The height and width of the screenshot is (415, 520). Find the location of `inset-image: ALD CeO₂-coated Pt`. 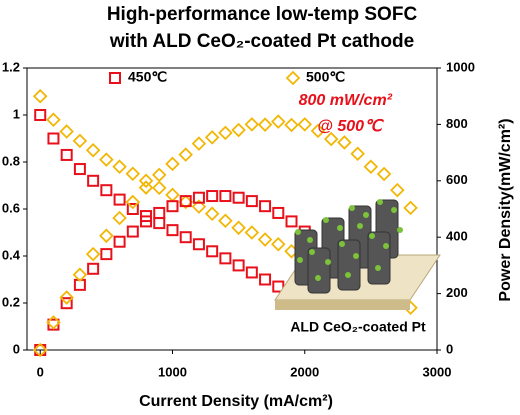

inset-image: ALD CeO₂-coated Pt is located at coordinates (357, 267).